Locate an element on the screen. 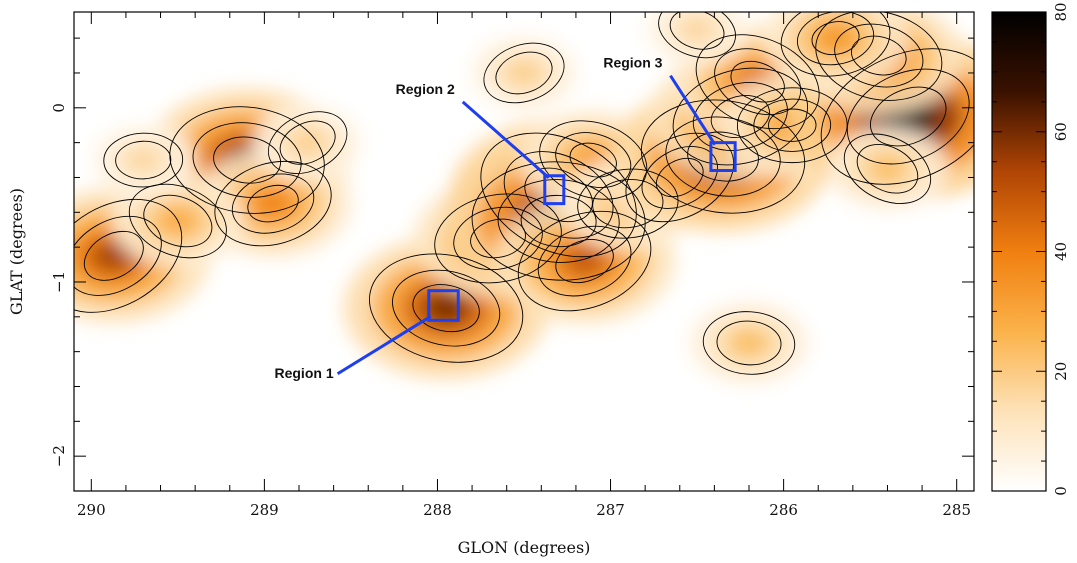 The height and width of the screenshot is (563, 1077). region-box: Region 1 is located at coordinates (367, 335).